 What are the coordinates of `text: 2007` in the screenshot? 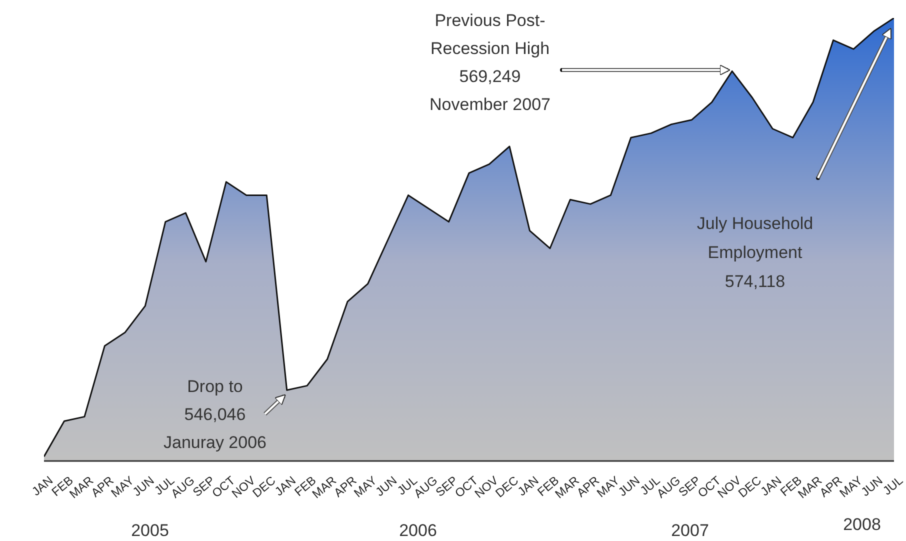 It's located at (690, 530).